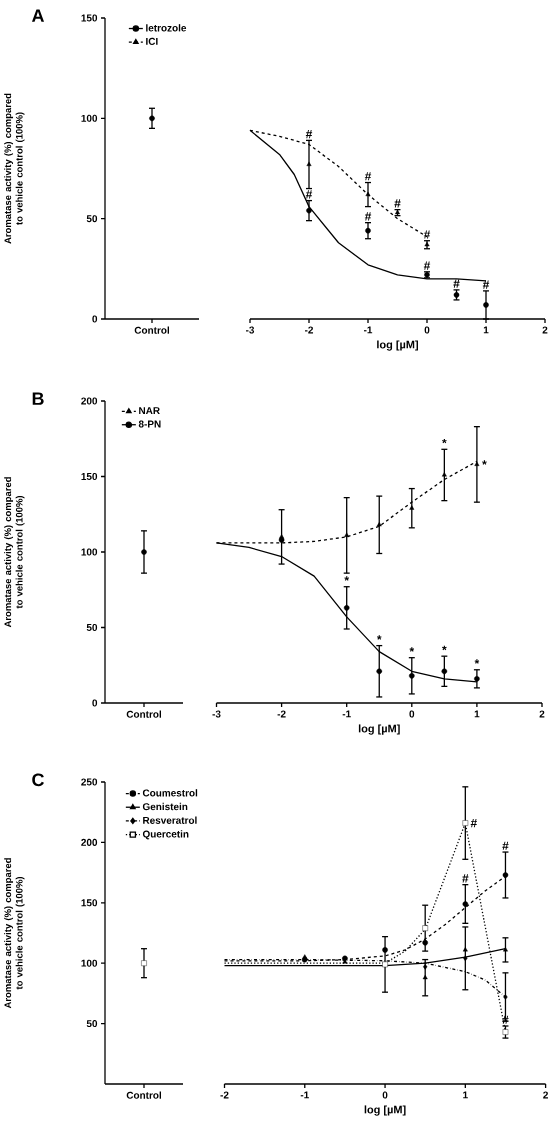  I want to click on legend-label: letrozole, so click(166, 28).